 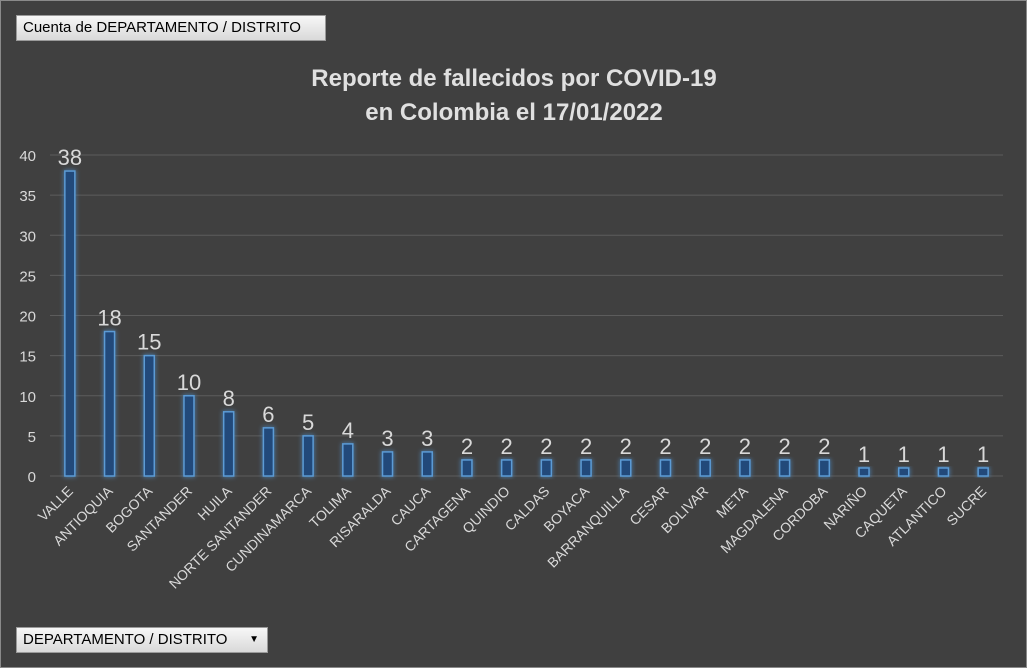 What do you see at coordinates (32, 437) in the screenshot?
I see `y-tick-label: 5` at bounding box center [32, 437].